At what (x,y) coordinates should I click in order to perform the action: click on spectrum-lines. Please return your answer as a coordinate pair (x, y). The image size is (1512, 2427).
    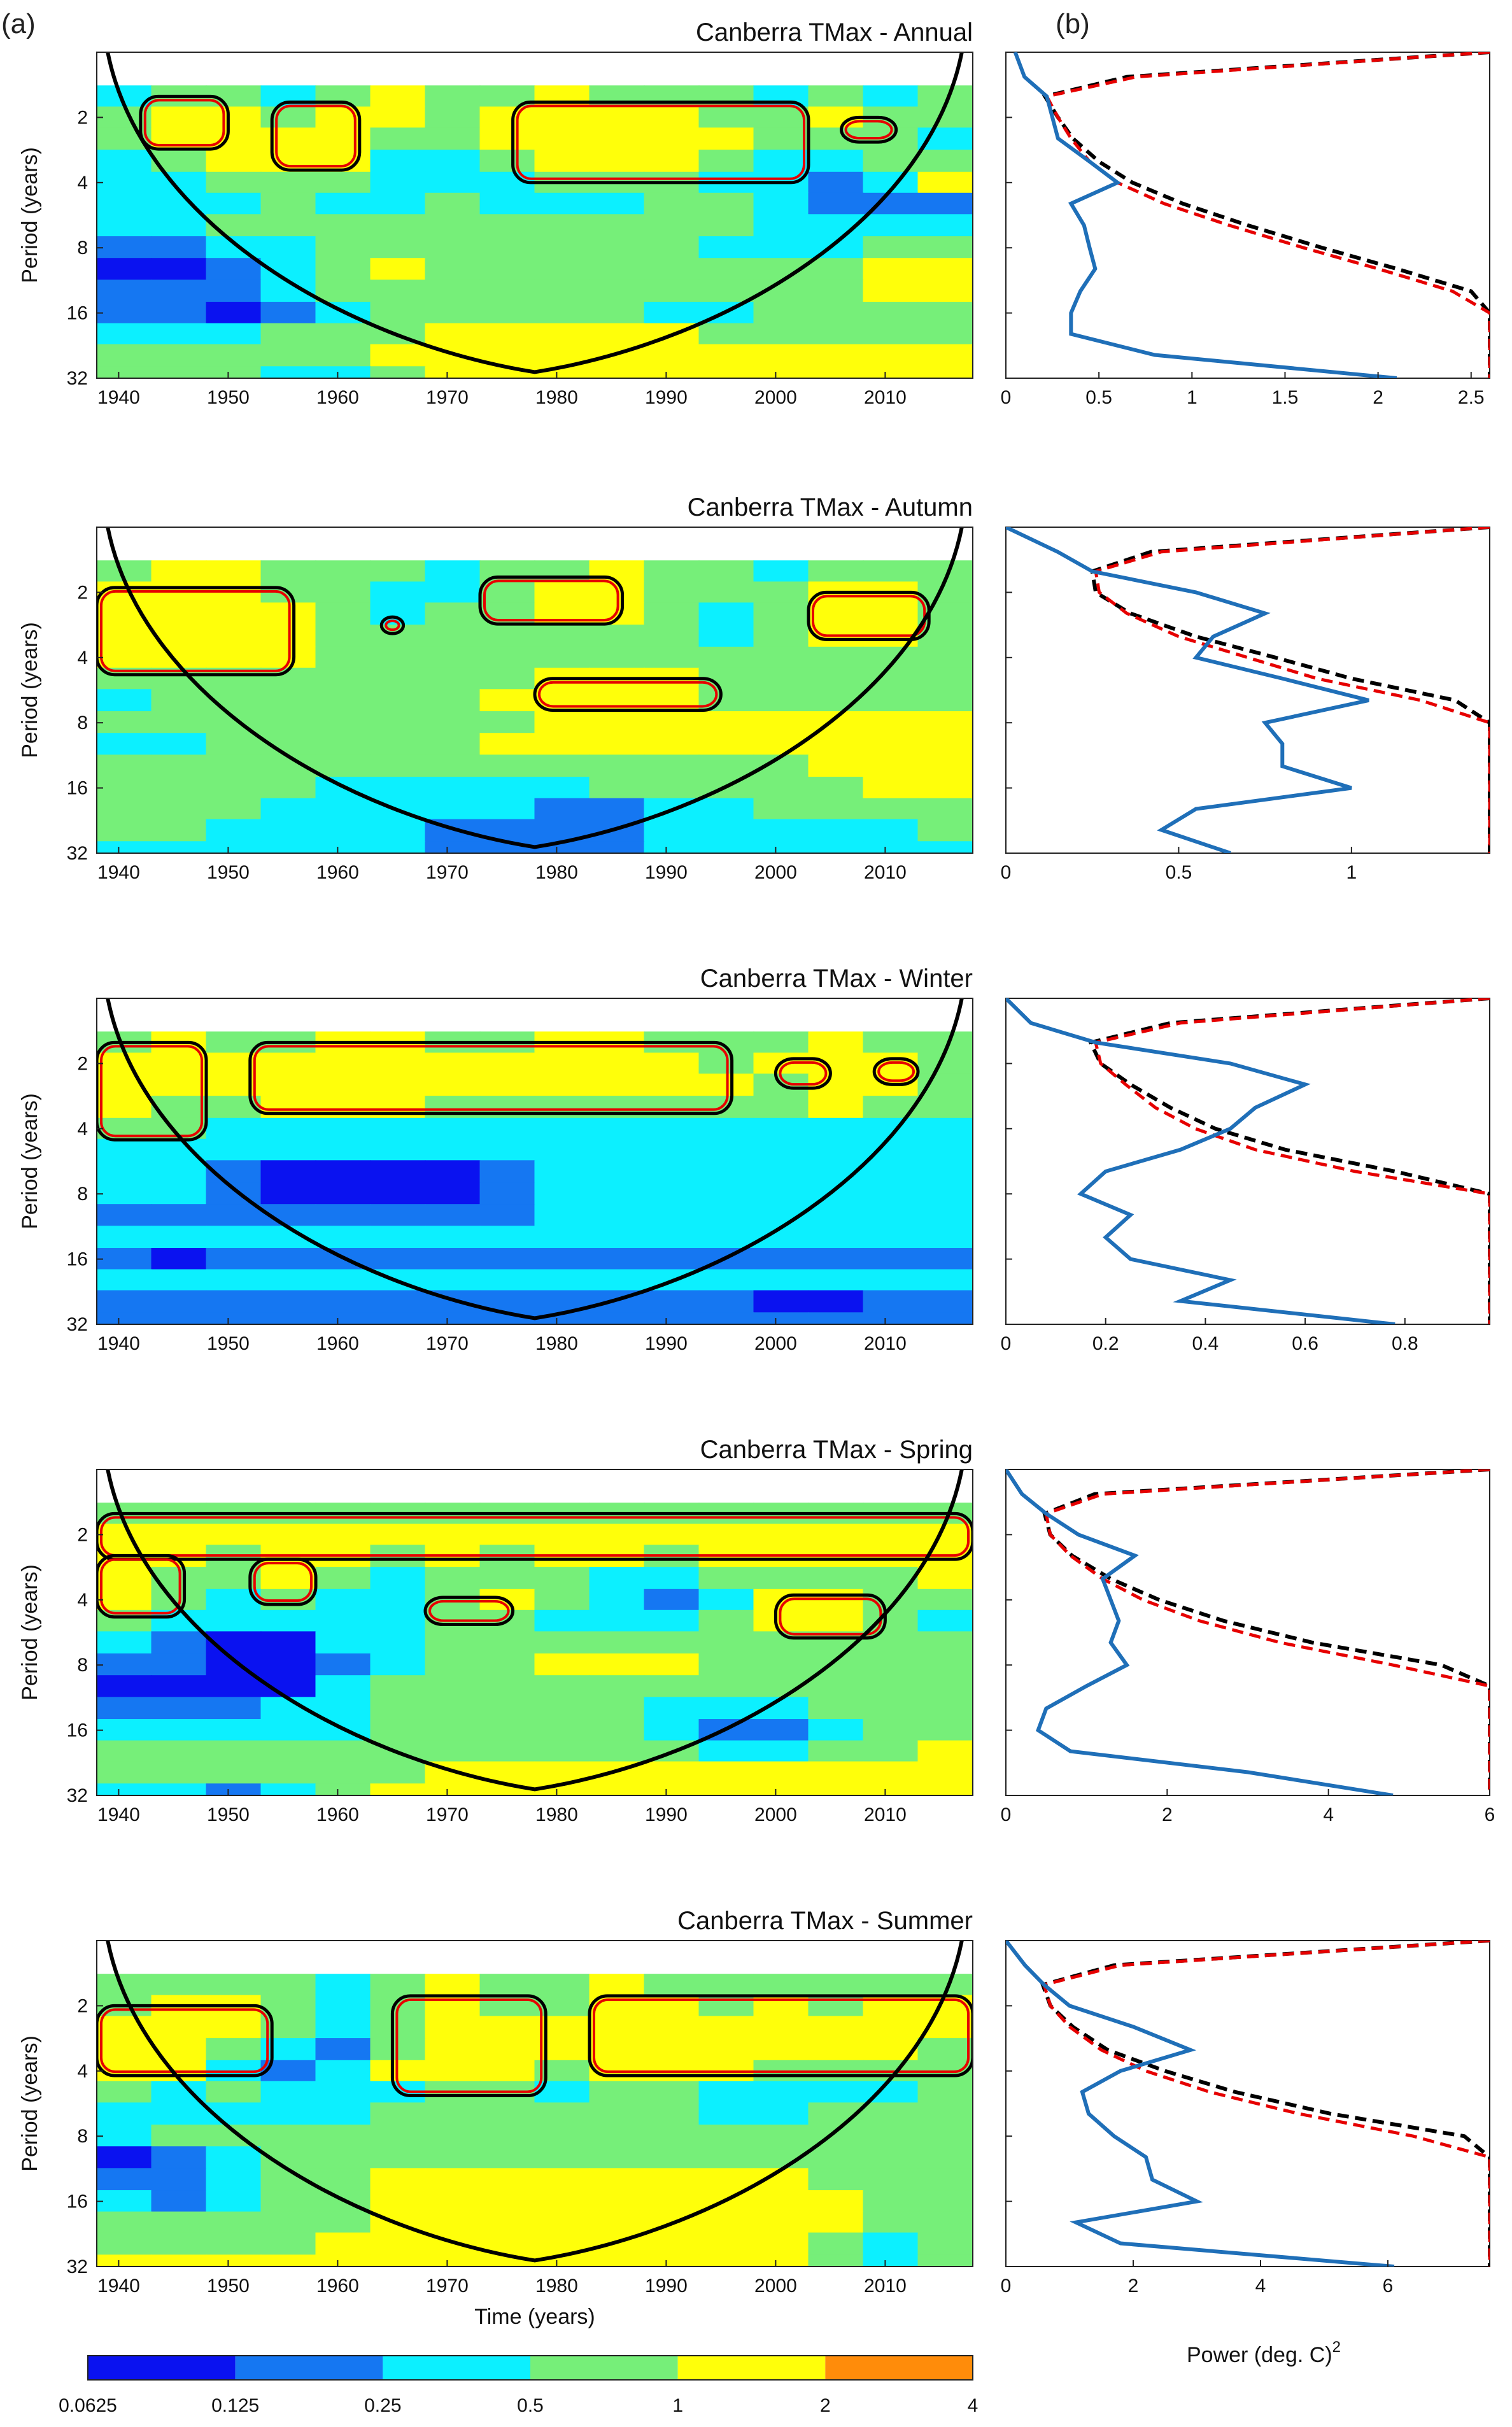
    Looking at the image, I should click on (1248, 1161).